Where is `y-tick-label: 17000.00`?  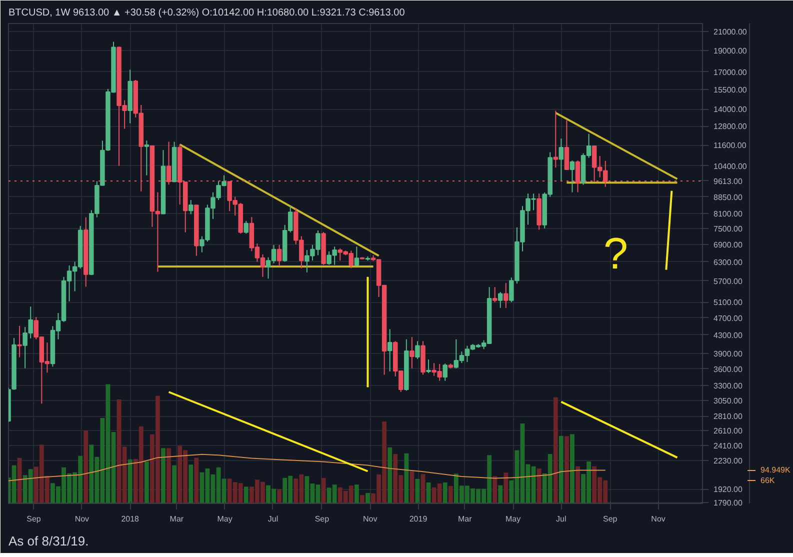 y-tick-label: 17000.00 is located at coordinates (731, 72).